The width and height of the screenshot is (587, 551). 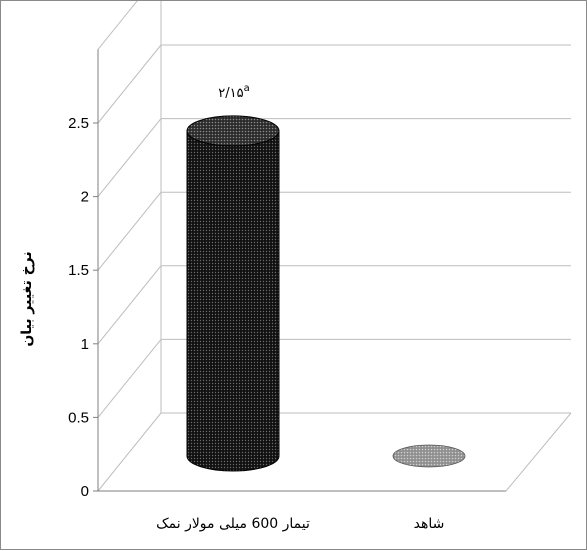 What do you see at coordinates (233, 301) in the screenshot?
I see `bar-body` at bounding box center [233, 301].